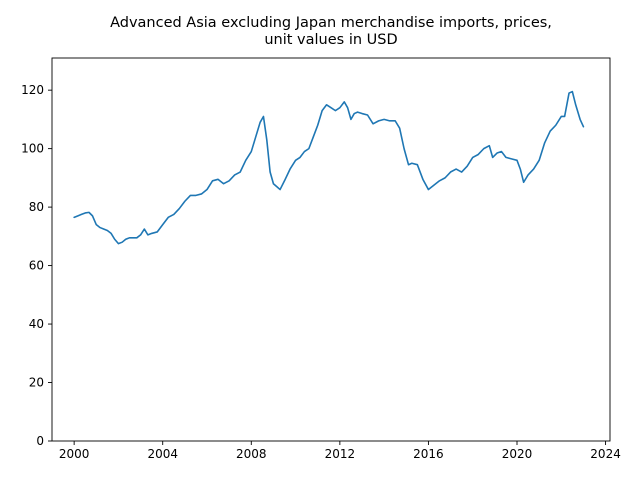 Image resolution: width=640 pixels, height=480 pixels. Describe the element at coordinates (74, 454) in the screenshot. I see `x-tick-label: 2000` at that location.